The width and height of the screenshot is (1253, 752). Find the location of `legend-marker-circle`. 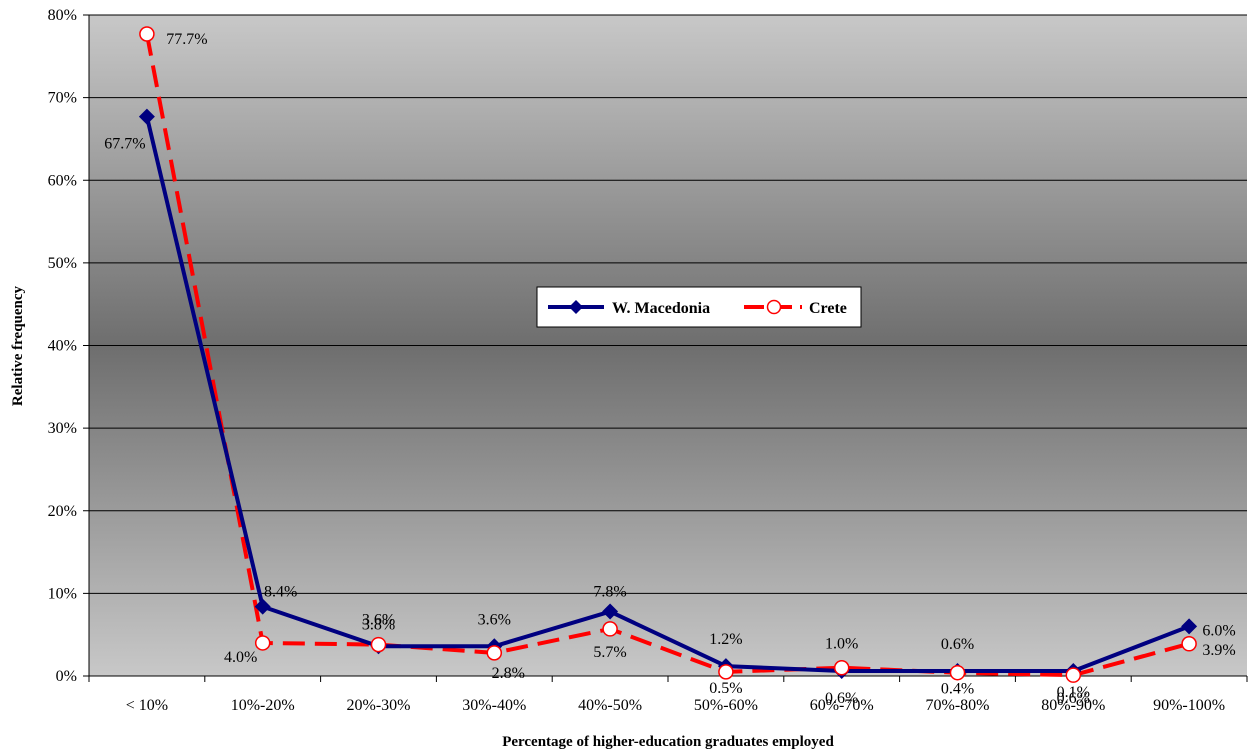

legend-marker-circle is located at coordinates (774, 307).